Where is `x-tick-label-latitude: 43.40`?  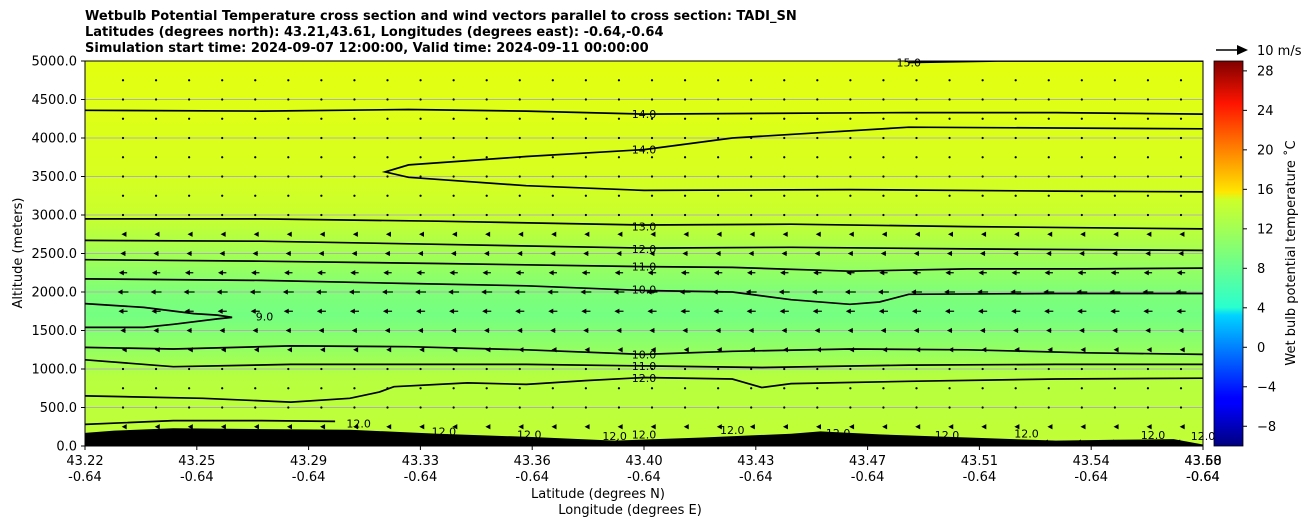 x-tick-label-latitude: 43.40 is located at coordinates (643, 461).